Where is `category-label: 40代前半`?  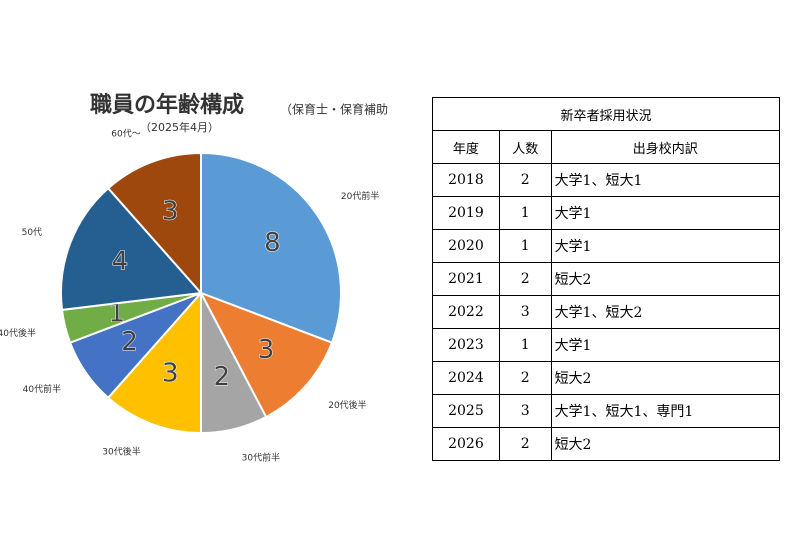
category-label: 40代前半 is located at coordinates (42, 389).